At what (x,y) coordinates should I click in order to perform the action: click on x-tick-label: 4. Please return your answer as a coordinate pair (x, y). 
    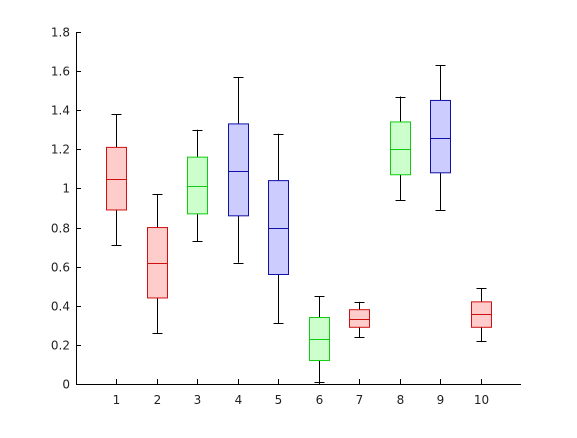
    Looking at the image, I should click on (239, 400).